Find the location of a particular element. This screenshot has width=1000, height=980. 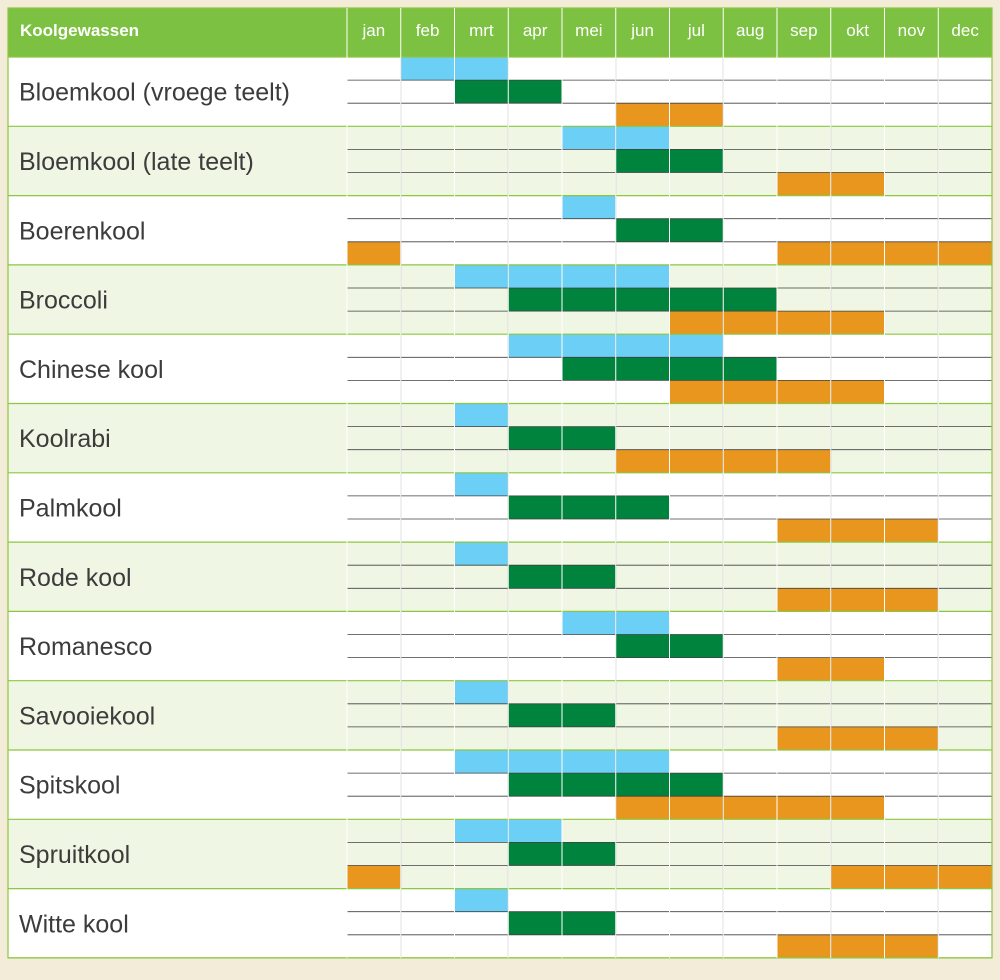

crop-label: Koolrabi is located at coordinates (65, 439).